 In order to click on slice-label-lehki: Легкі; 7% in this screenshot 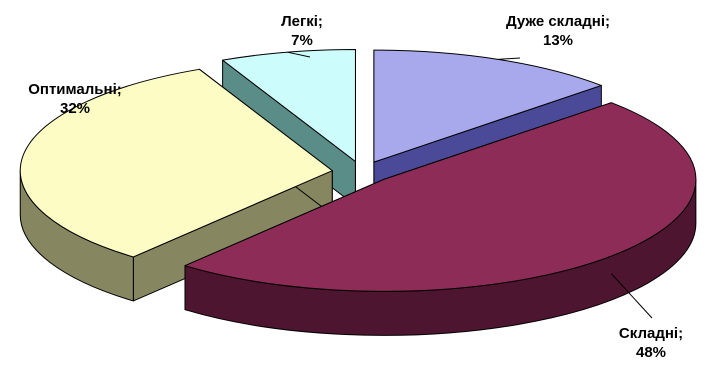, I will do `click(302, 31)`.